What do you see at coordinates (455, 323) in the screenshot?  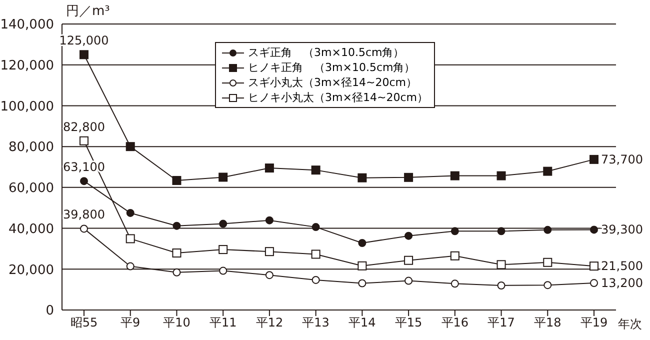 I see `x-tick-label: 平16` at bounding box center [455, 323].